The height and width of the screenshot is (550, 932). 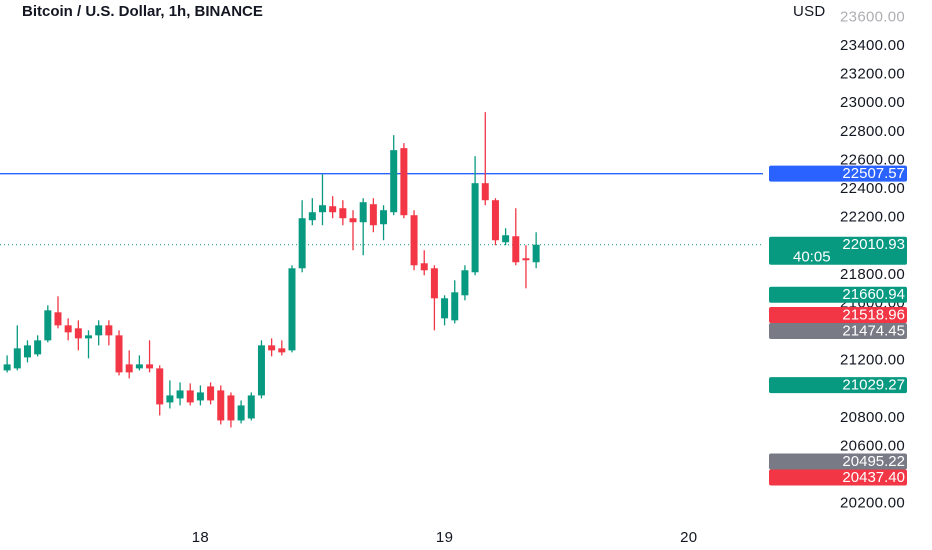 I want to click on price-label-text: 20495.22, so click(x=873, y=461).